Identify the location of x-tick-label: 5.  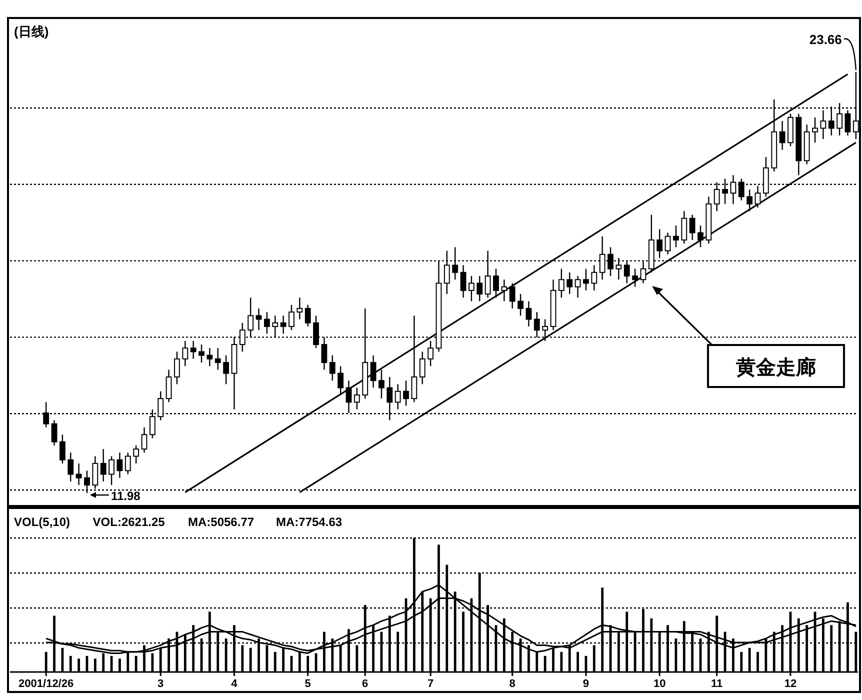
(307, 684).